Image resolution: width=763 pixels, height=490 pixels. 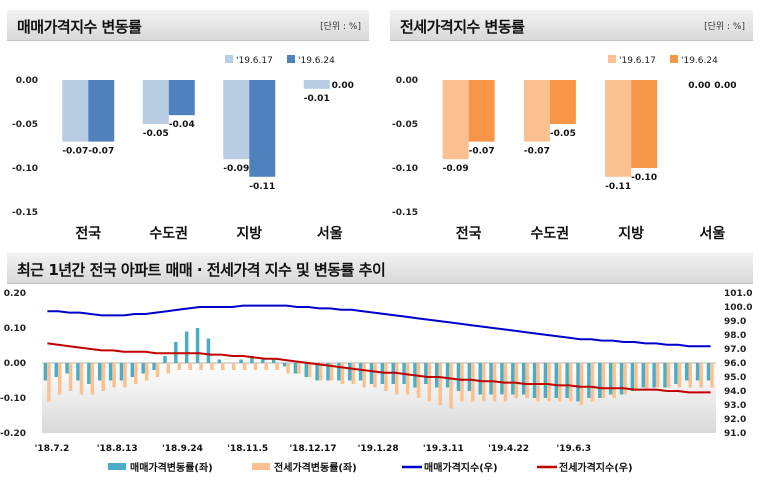 I want to click on sales-category-label: 지방, so click(x=249, y=233).